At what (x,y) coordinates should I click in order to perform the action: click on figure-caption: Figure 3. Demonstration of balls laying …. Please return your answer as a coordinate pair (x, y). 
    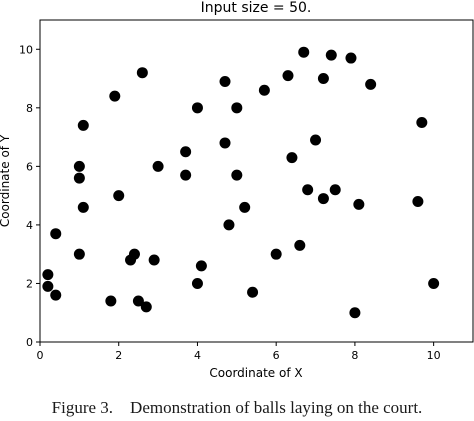
    Looking at the image, I should click on (237, 407).